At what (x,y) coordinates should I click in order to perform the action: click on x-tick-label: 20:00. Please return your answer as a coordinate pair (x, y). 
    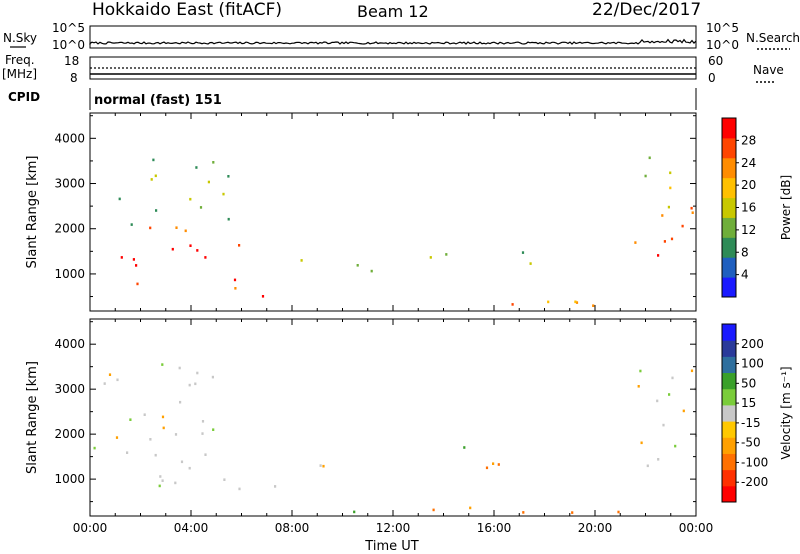
    Looking at the image, I should click on (595, 528).